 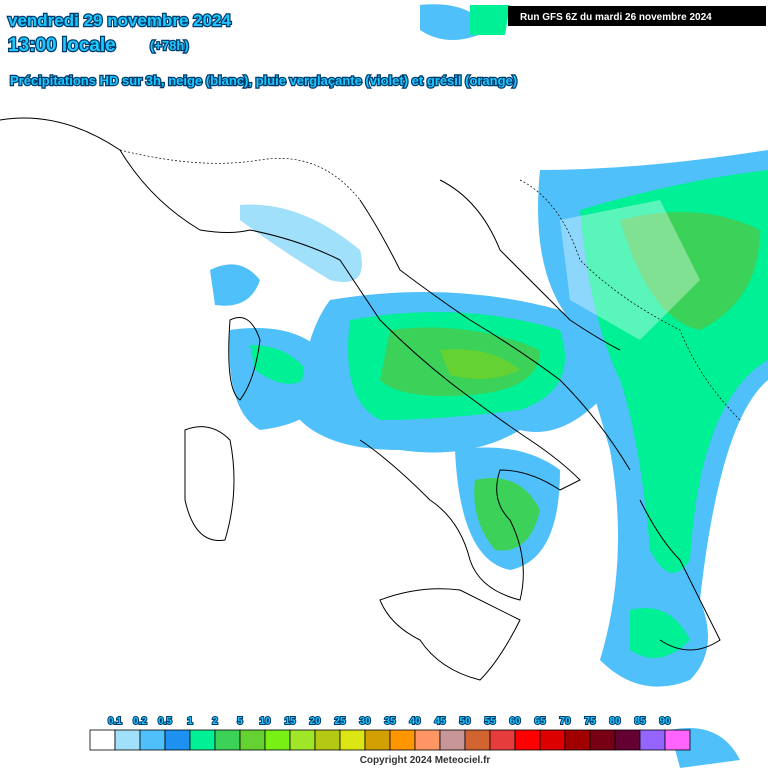 I want to click on legend-label: 30, so click(x=365, y=721).